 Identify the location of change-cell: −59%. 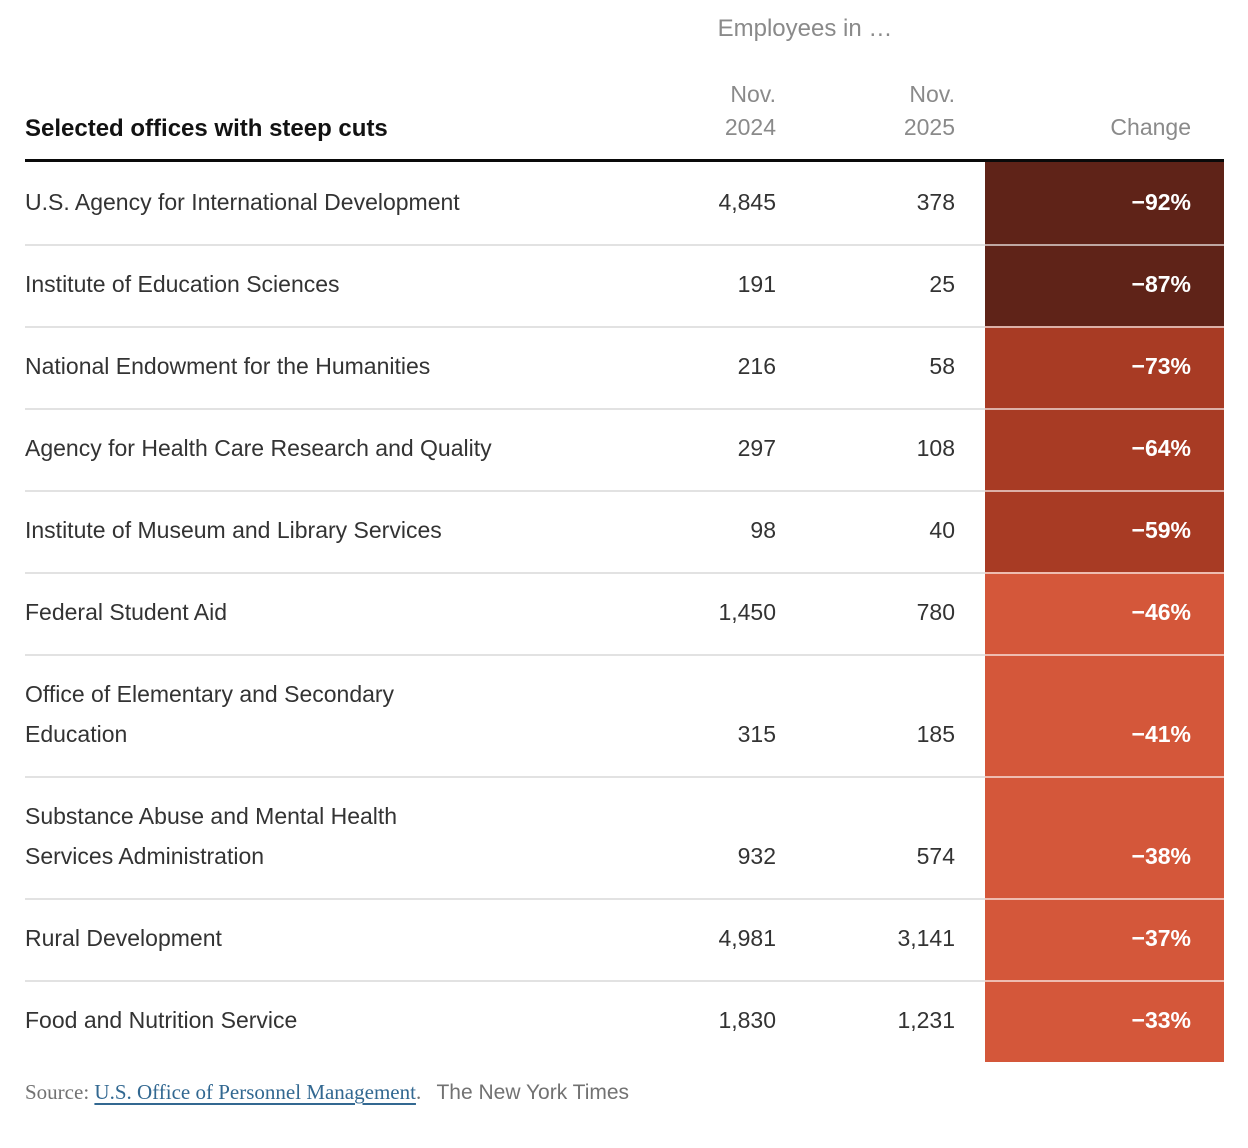
(1104, 531).